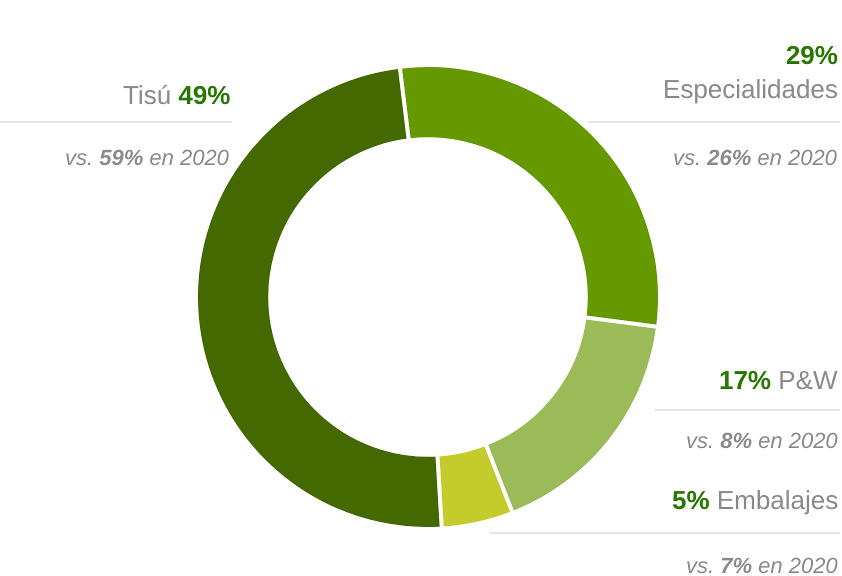 The height and width of the screenshot is (576, 842). What do you see at coordinates (777, 500) in the screenshot?
I see `slice-label: Embalajes` at bounding box center [777, 500].